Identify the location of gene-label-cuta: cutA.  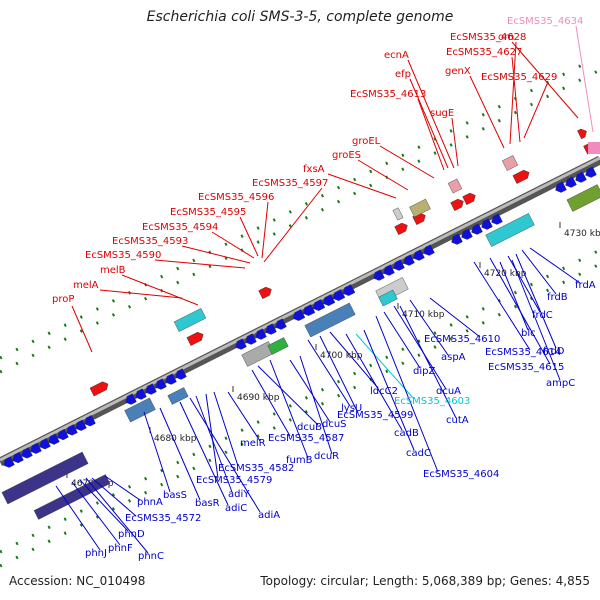
(457, 420).